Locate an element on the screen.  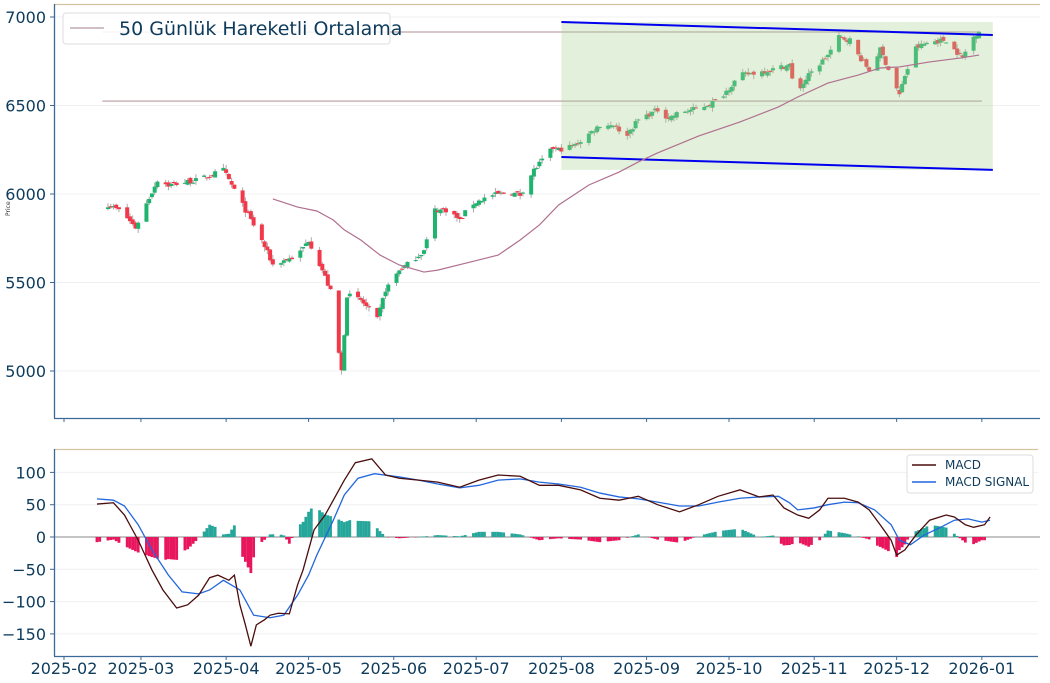
macd-y-ticks: 100 50 0 −50 −100 −150 is located at coordinates (28, 553).